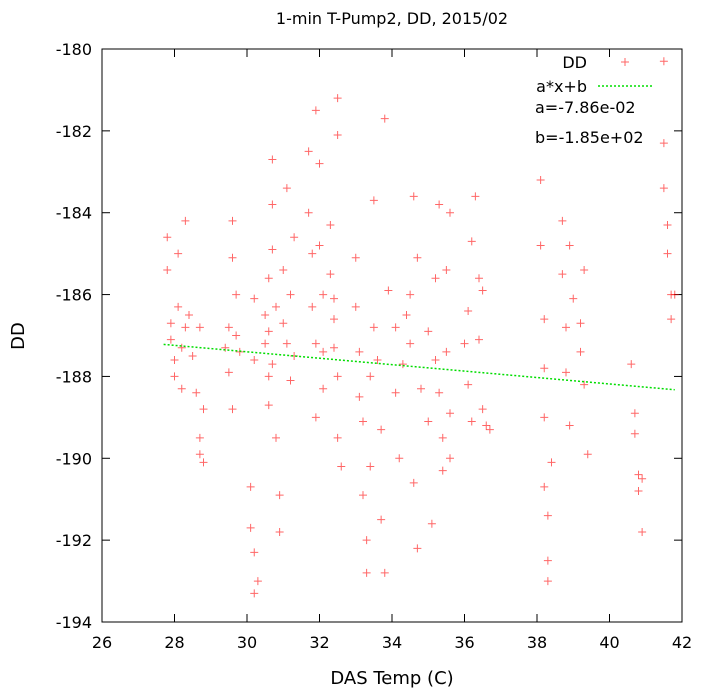  Describe the element at coordinates (537, 642) in the screenshot. I see `x-tick-label: 38` at that location.